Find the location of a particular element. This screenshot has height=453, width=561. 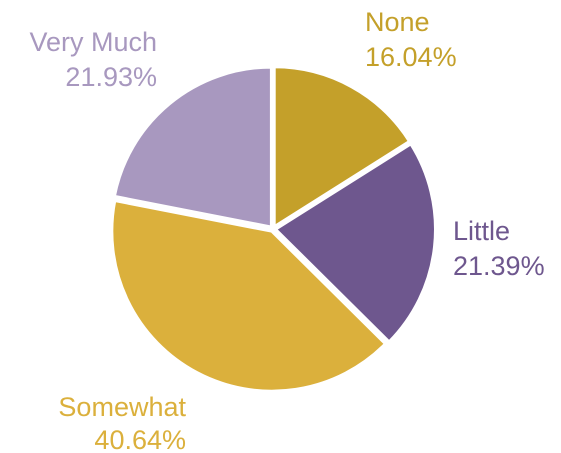

label-little-value: 21.39% is located at coordinates (499, 266).